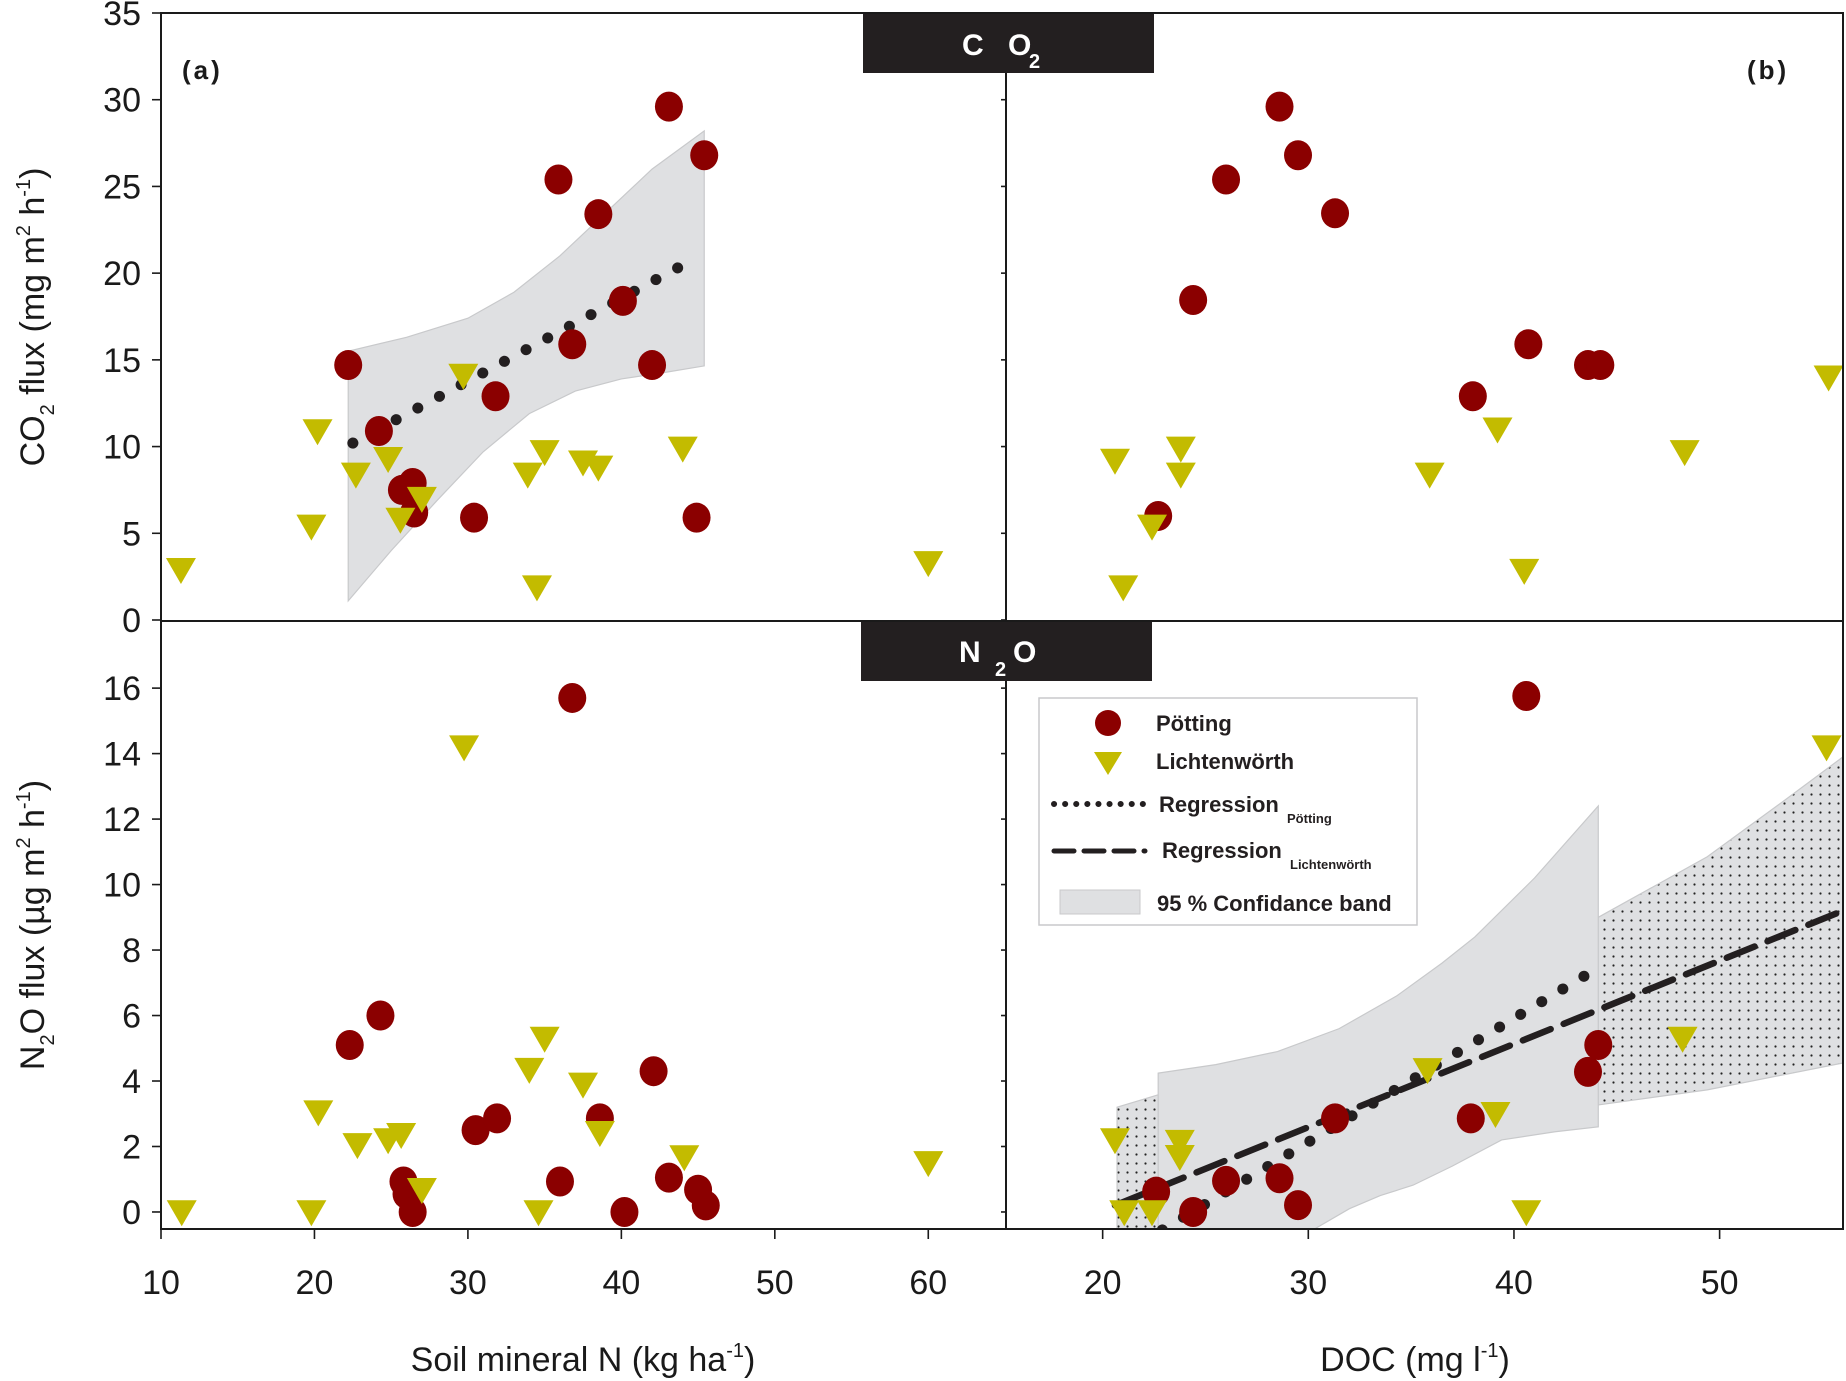 The image size is (1846, 1381). Describe the element at coordinates (928, 1283) in the screenshot. I see `x-tick-label: 60` at that location.